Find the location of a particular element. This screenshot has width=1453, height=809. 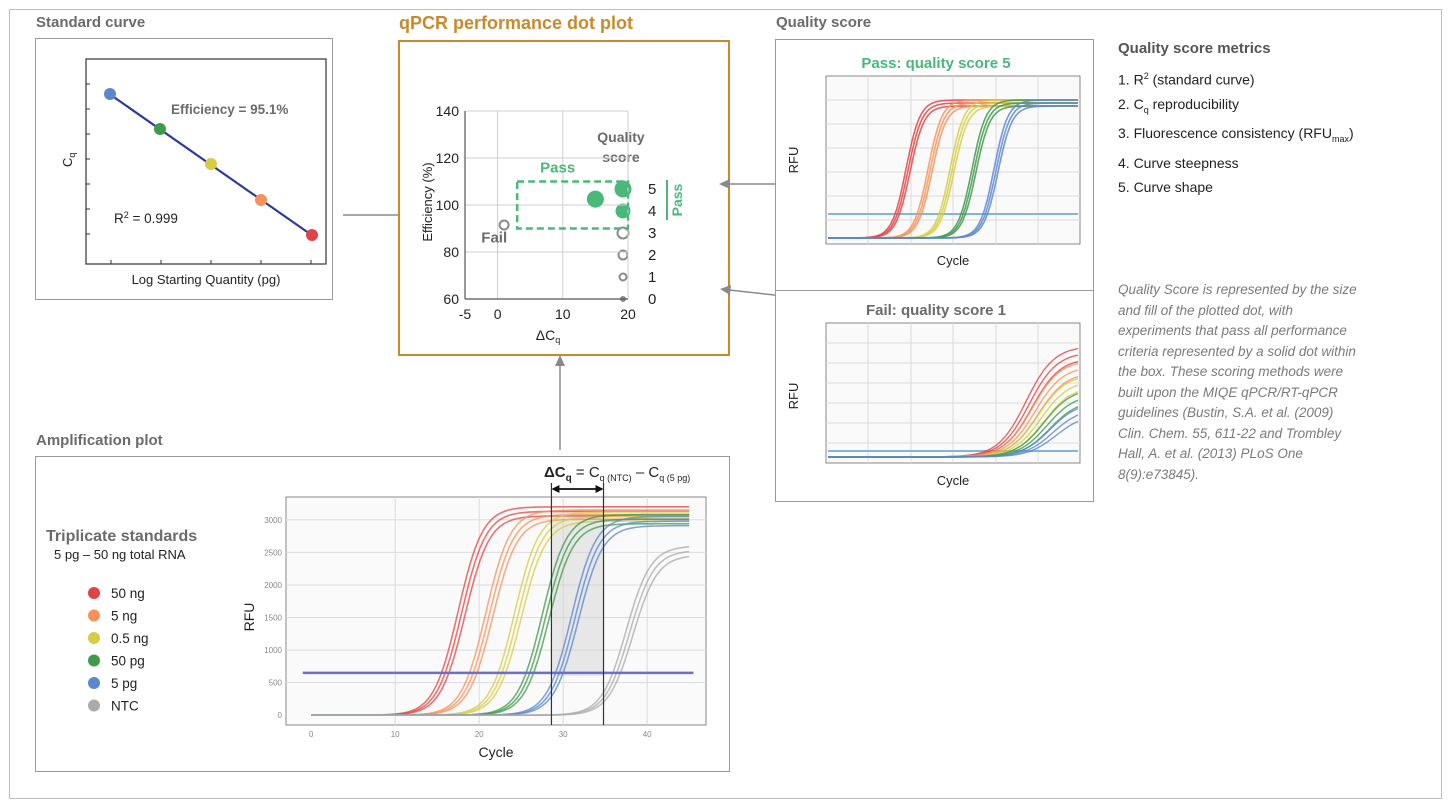

dot-plot-xlabel: ΔCq is located at coordinates (548, 336).